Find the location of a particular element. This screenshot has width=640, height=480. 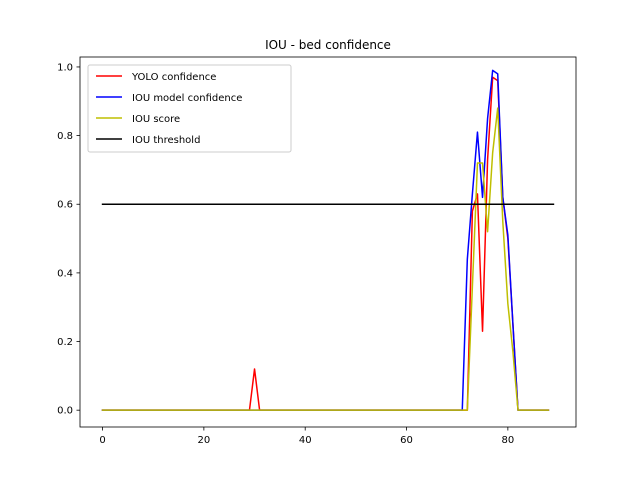

x-tick-label-1: 20 is located at coordinates (204, 440).